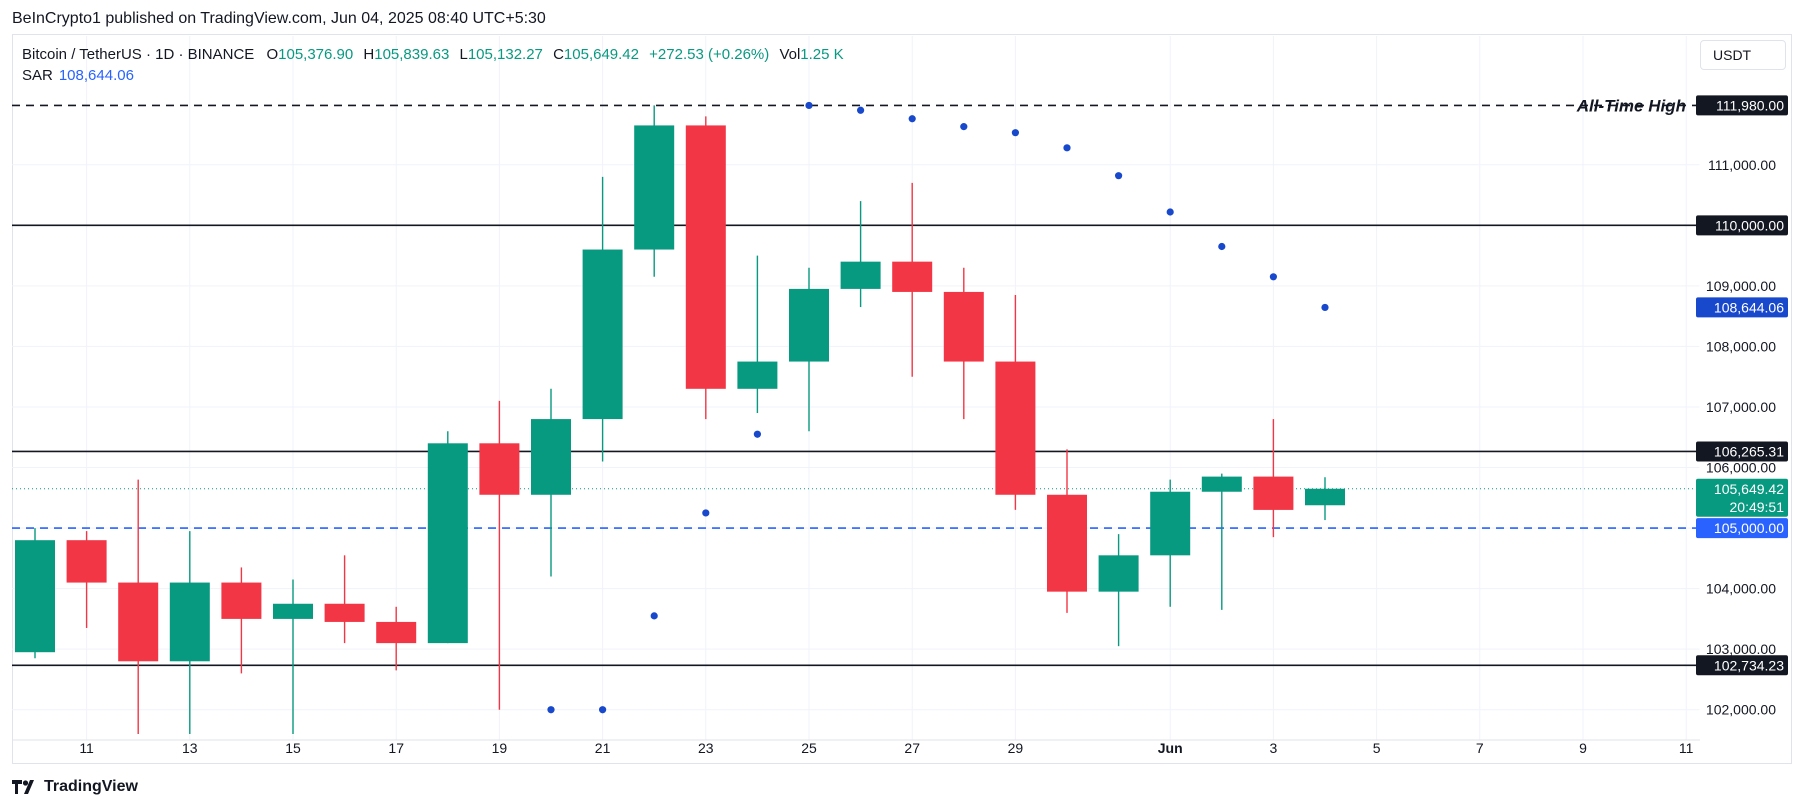 The height and width of the screenshot is (809, 1804). Describe the element at coordinates (1274, 748) in the screenshot. I see `x-tick-label: 3` at that location.